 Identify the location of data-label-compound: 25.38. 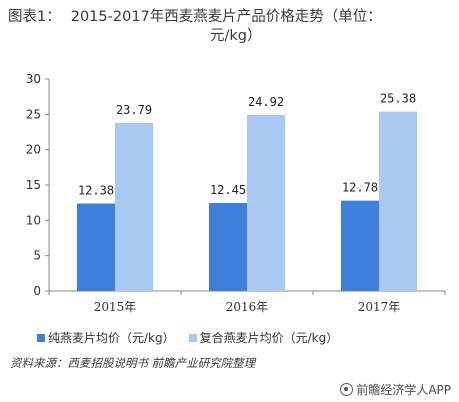
(398, 99).